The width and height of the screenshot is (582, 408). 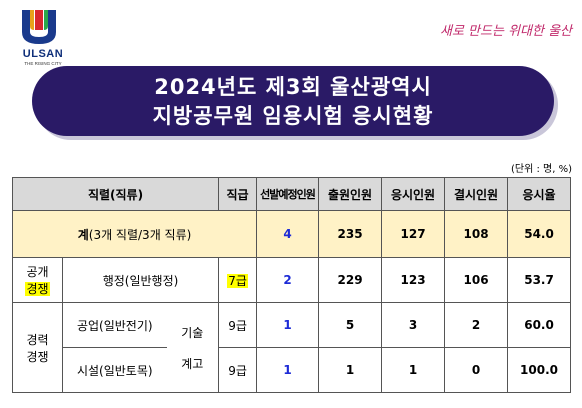 I want to click on slogan: 새로 만드는 위대한 울산, so click(x=506, y=31).